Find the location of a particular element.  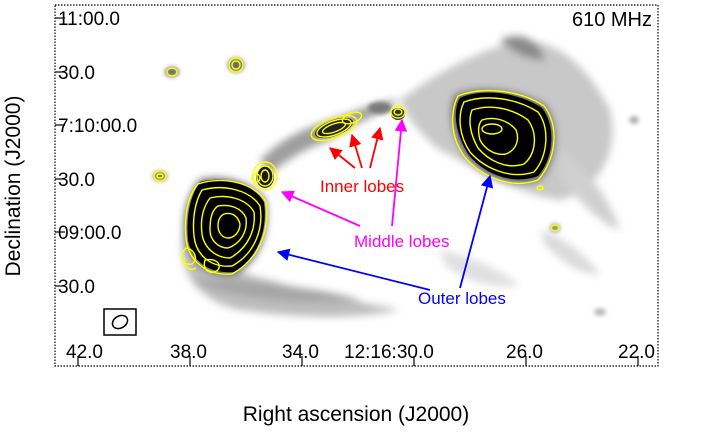

x-tick-label: 42.0 is located at coordinates (84, 352).